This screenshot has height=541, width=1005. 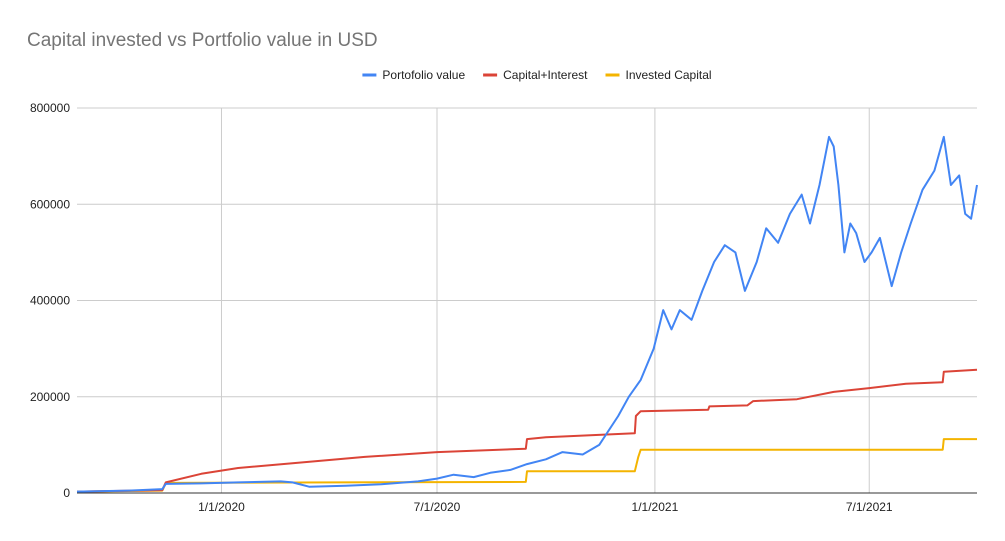 What do you see at coordinates (655, 507) in the screenshot?
I see `x-tick-label: 1/1/2021` at bounding box center [655, 507].